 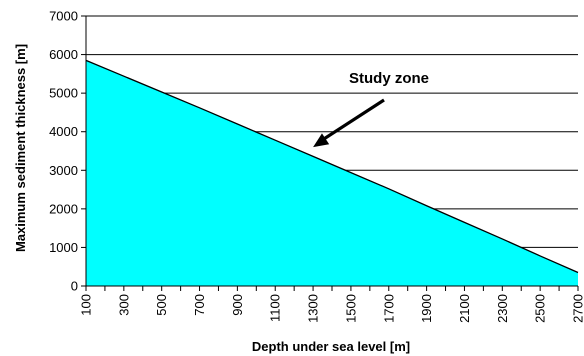 I want to click on x-tick-label-1700: 1700, so click(x=388, y=308).